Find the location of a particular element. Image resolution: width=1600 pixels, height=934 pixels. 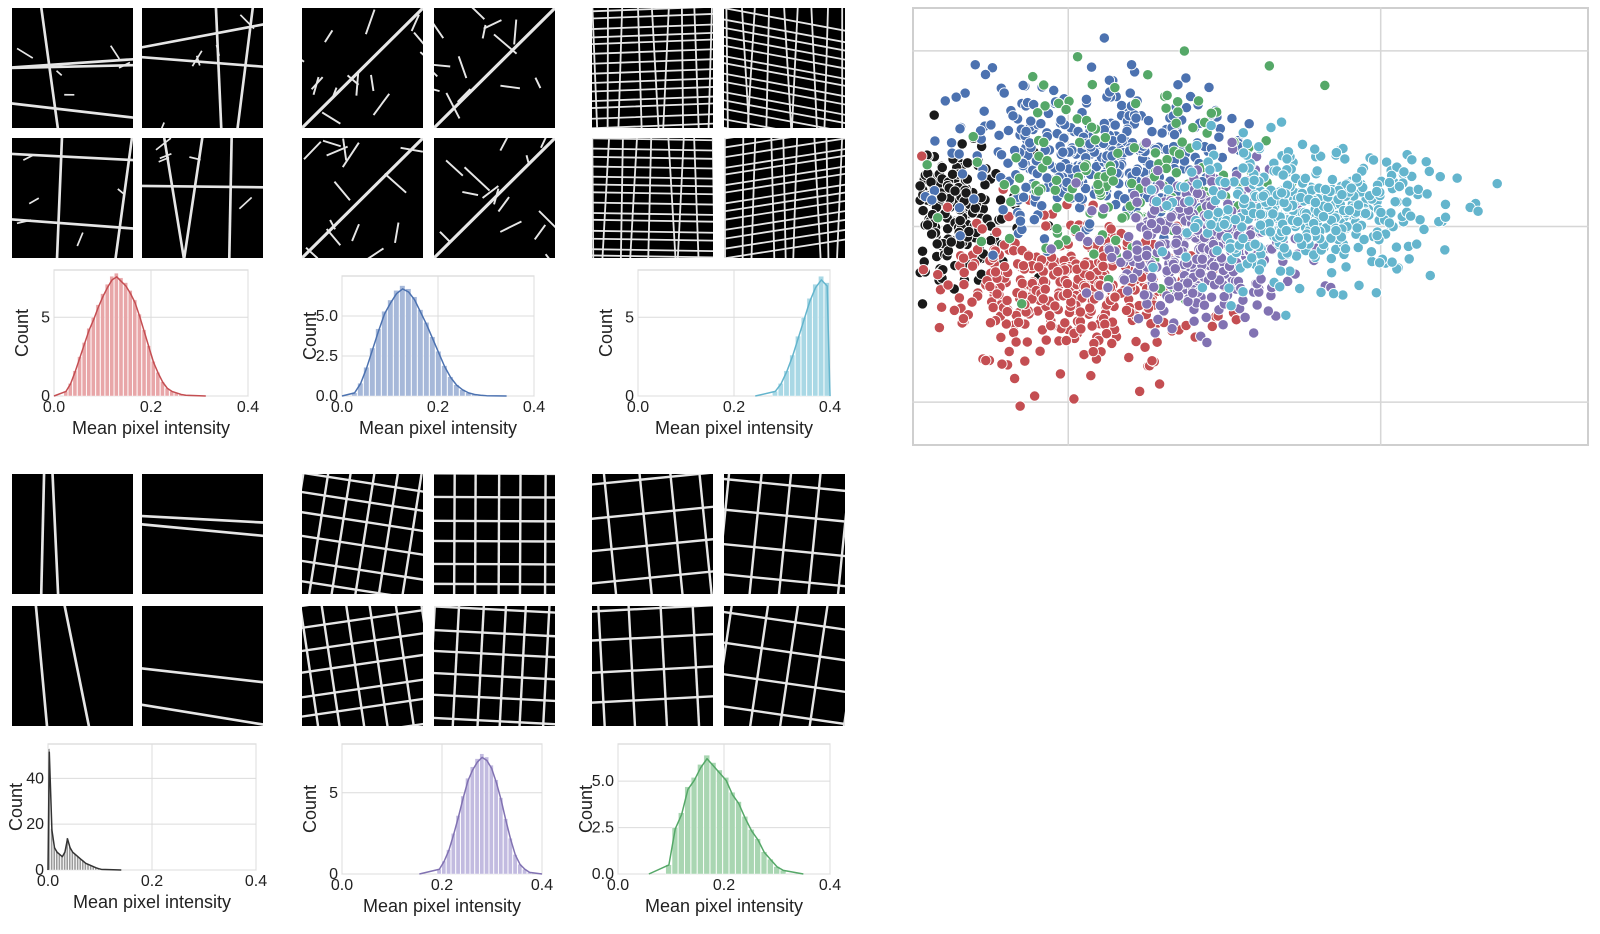

y-tick-label: 0.0 is located at coordinates (327, 396).